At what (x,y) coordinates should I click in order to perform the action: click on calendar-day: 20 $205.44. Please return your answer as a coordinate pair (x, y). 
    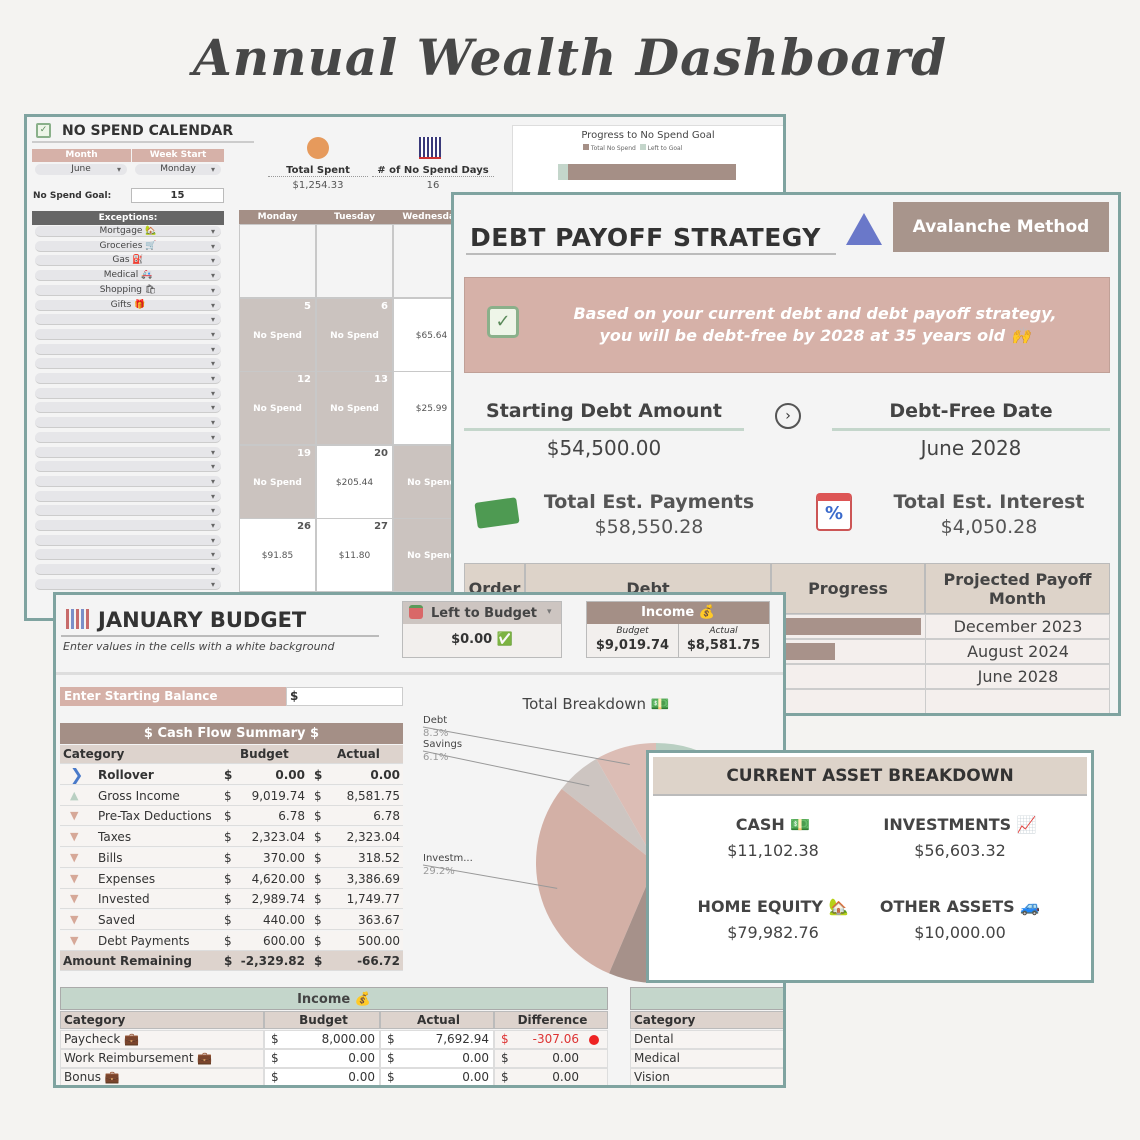
    Looking at the image, I should click on (354, 481).